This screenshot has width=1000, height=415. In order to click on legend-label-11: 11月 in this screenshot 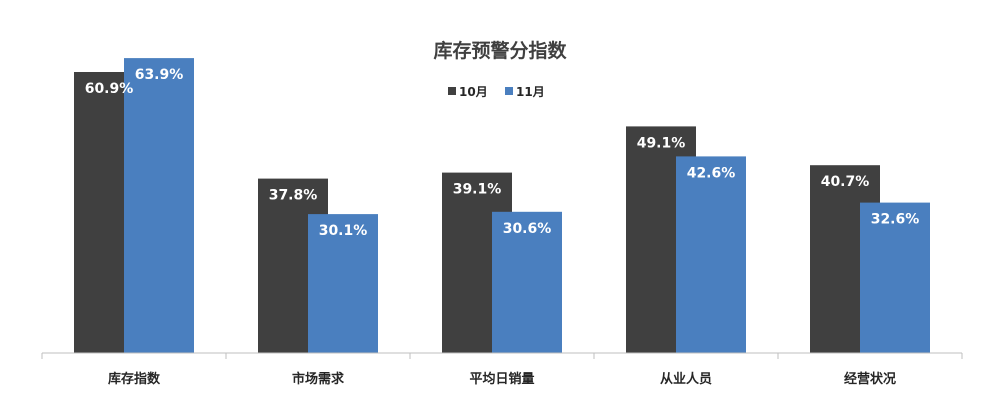, I will do `click(530, 92)`.